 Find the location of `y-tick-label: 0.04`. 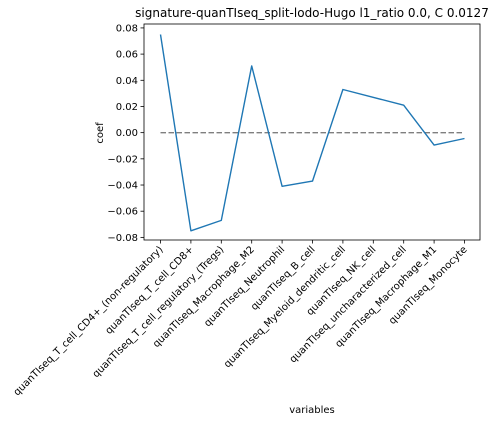

y-tick-label: 0.04 is located at coordinates (127, 81).